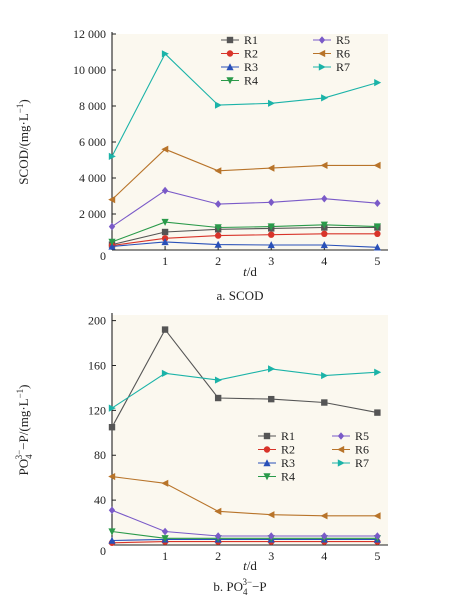 This screenshot has width=461, height=599. Describe the element at coordinates (250, 565) in the screenshot. I see `x-axis-label: t/d` at that location.